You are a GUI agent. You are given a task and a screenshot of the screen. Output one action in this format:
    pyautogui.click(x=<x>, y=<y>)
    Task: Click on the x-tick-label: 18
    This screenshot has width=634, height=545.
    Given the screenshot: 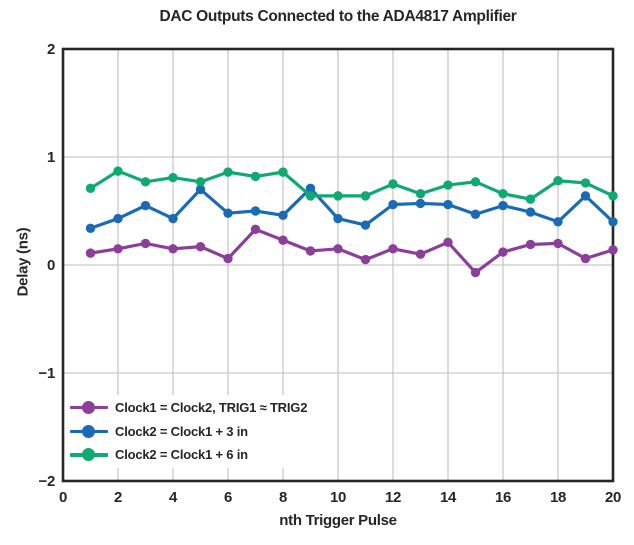 What is the action you would take?
    pyautogui.click(x=558, y=497)
    